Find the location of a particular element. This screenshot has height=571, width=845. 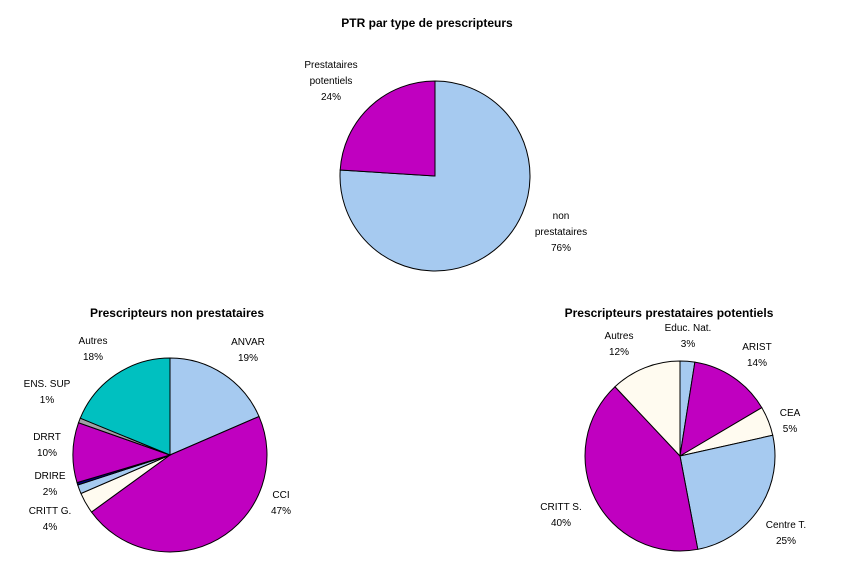

category-label-prestataires-potentiels: potentiels is located at coordinates (331, 81).